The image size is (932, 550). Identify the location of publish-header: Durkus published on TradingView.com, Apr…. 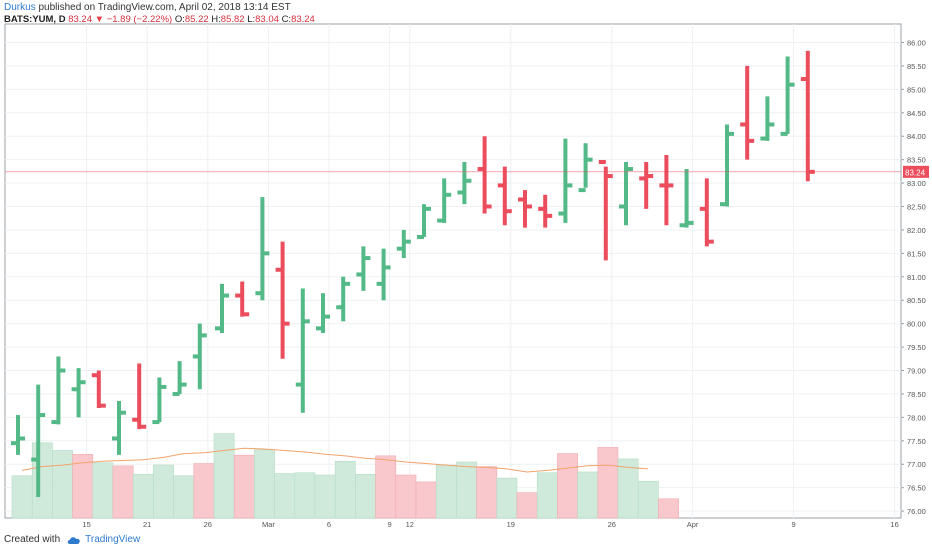
(147, 8).